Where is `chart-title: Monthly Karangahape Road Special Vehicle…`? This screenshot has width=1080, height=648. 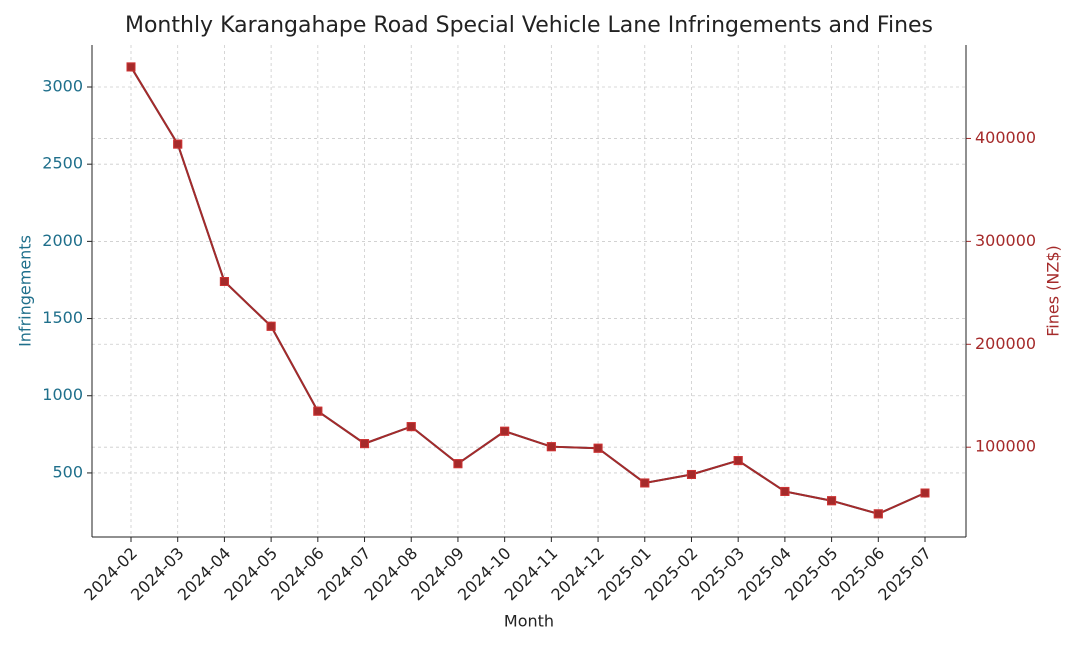
chart-title: Monthly Karangahape Road Special Vehicle… is located at coordinates (529, 25).